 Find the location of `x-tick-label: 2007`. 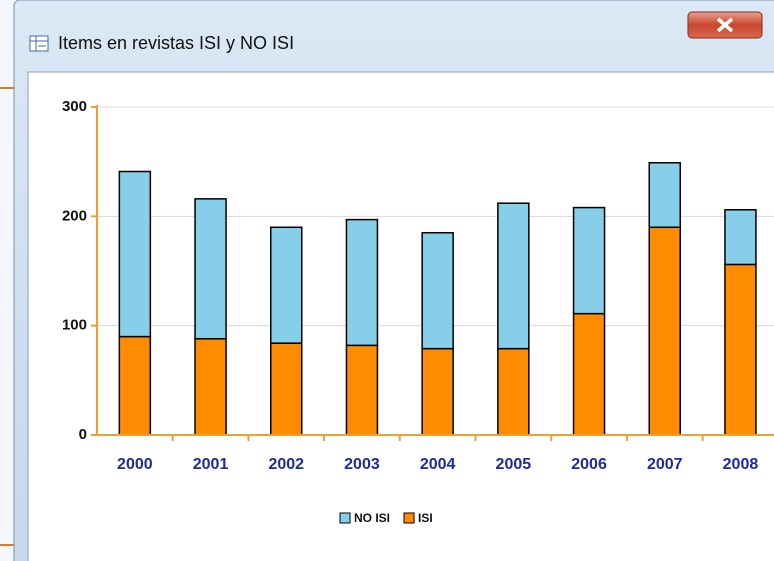

x-tick-label: 2007 is located at coordinates (665, 464).